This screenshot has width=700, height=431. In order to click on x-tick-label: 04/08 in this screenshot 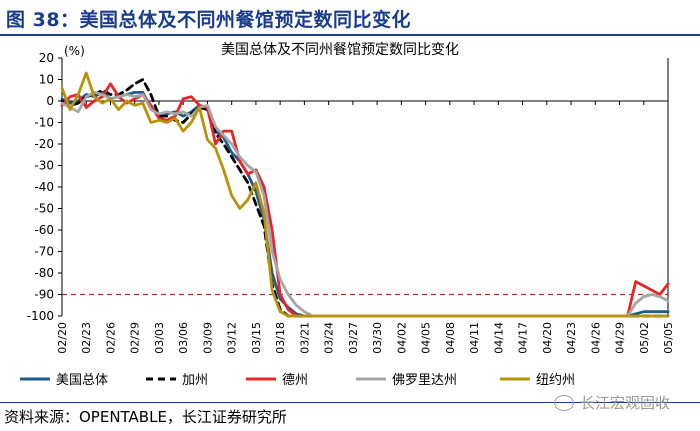, I will do `click(450, 338)`.